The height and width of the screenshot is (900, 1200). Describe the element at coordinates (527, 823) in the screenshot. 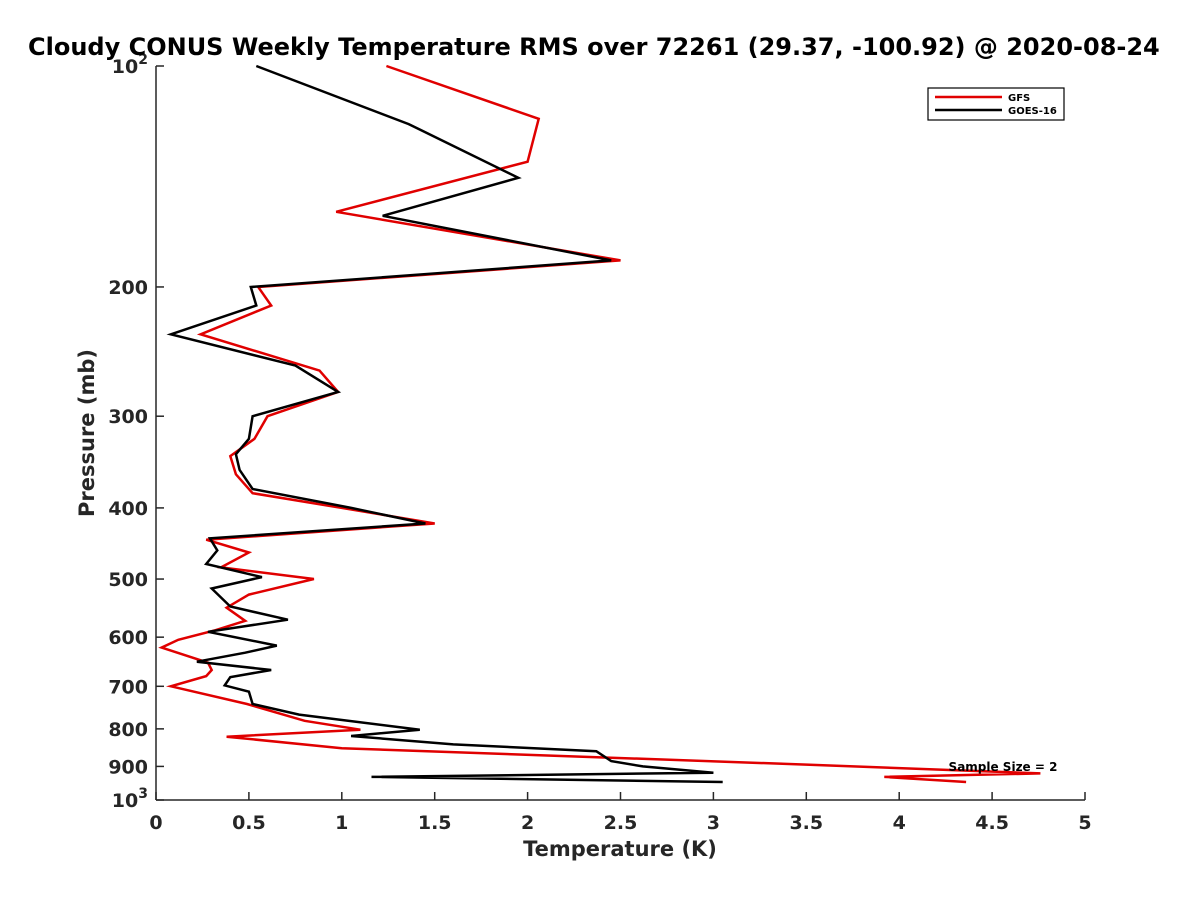

I see `x-tick-label: 2` at that location.